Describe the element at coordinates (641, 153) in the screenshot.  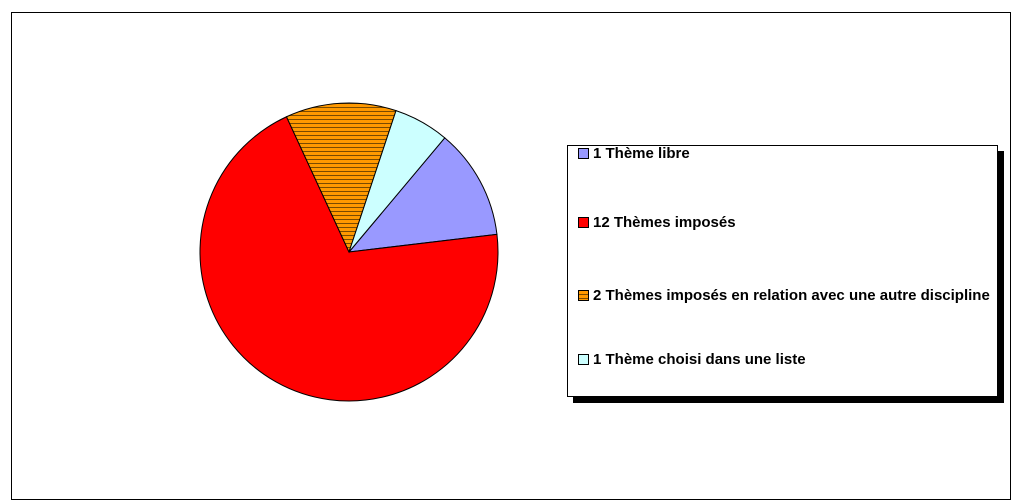
I see `legend-label: 1 Thème libre` at that location.